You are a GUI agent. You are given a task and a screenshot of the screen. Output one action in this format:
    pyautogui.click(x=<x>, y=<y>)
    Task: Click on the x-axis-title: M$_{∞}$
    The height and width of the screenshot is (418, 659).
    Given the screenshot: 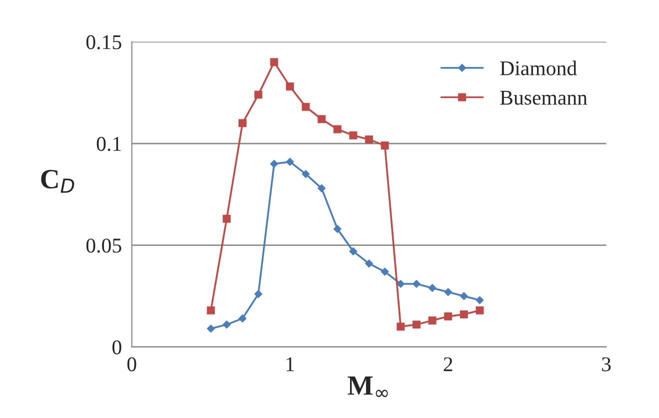 What is the action you would take?
    pyautogui.click(x=368, y=387)
    